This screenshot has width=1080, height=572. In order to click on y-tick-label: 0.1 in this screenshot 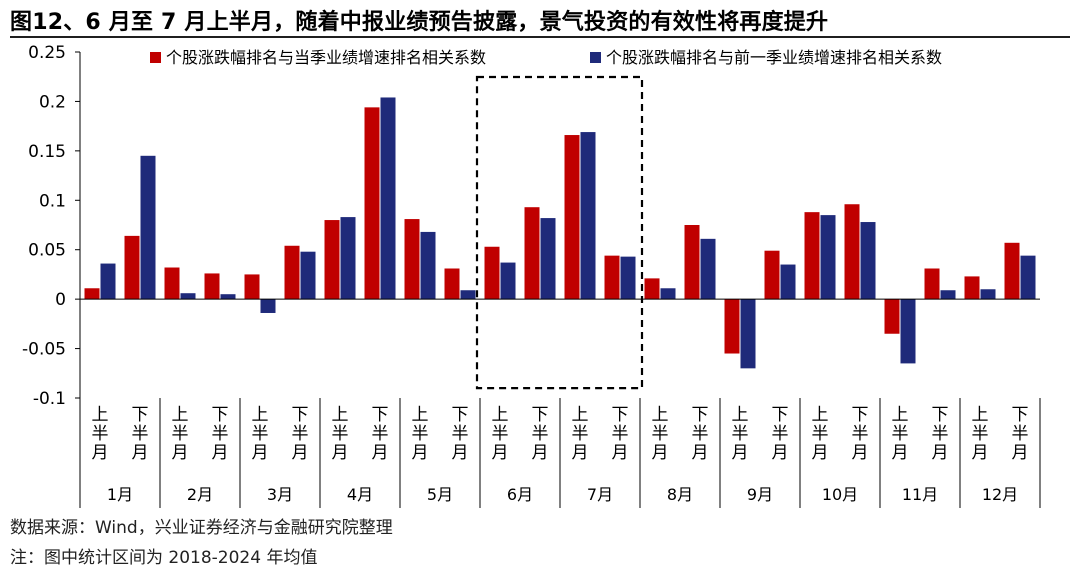, I will do `click(52, 201)`.